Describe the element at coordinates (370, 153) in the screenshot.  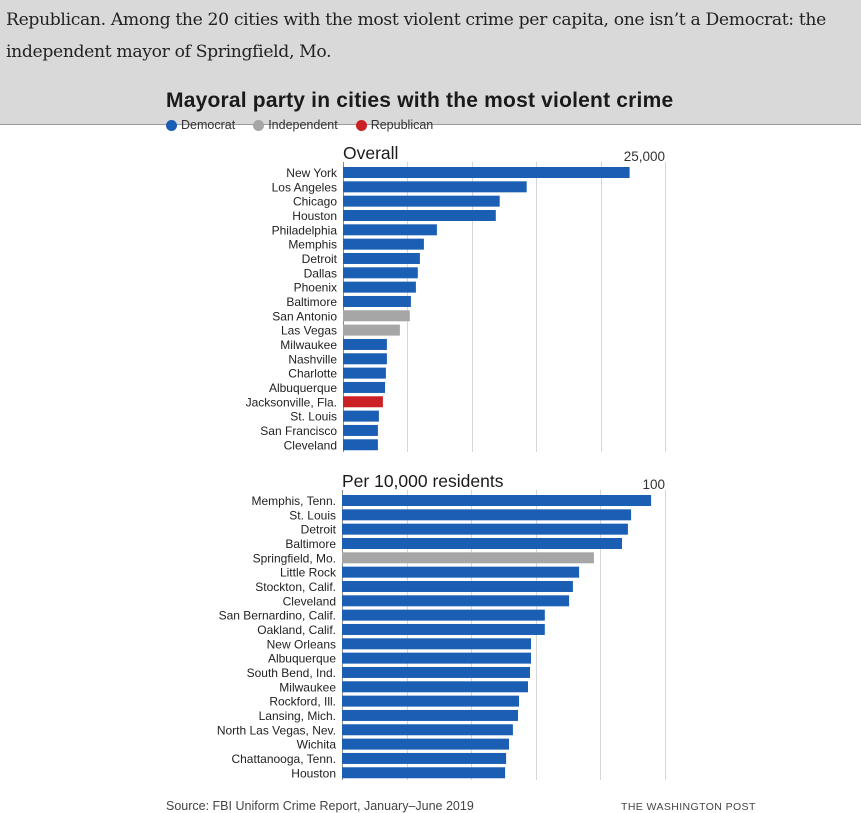
I see `chart-subtitle: Overall` at that location.